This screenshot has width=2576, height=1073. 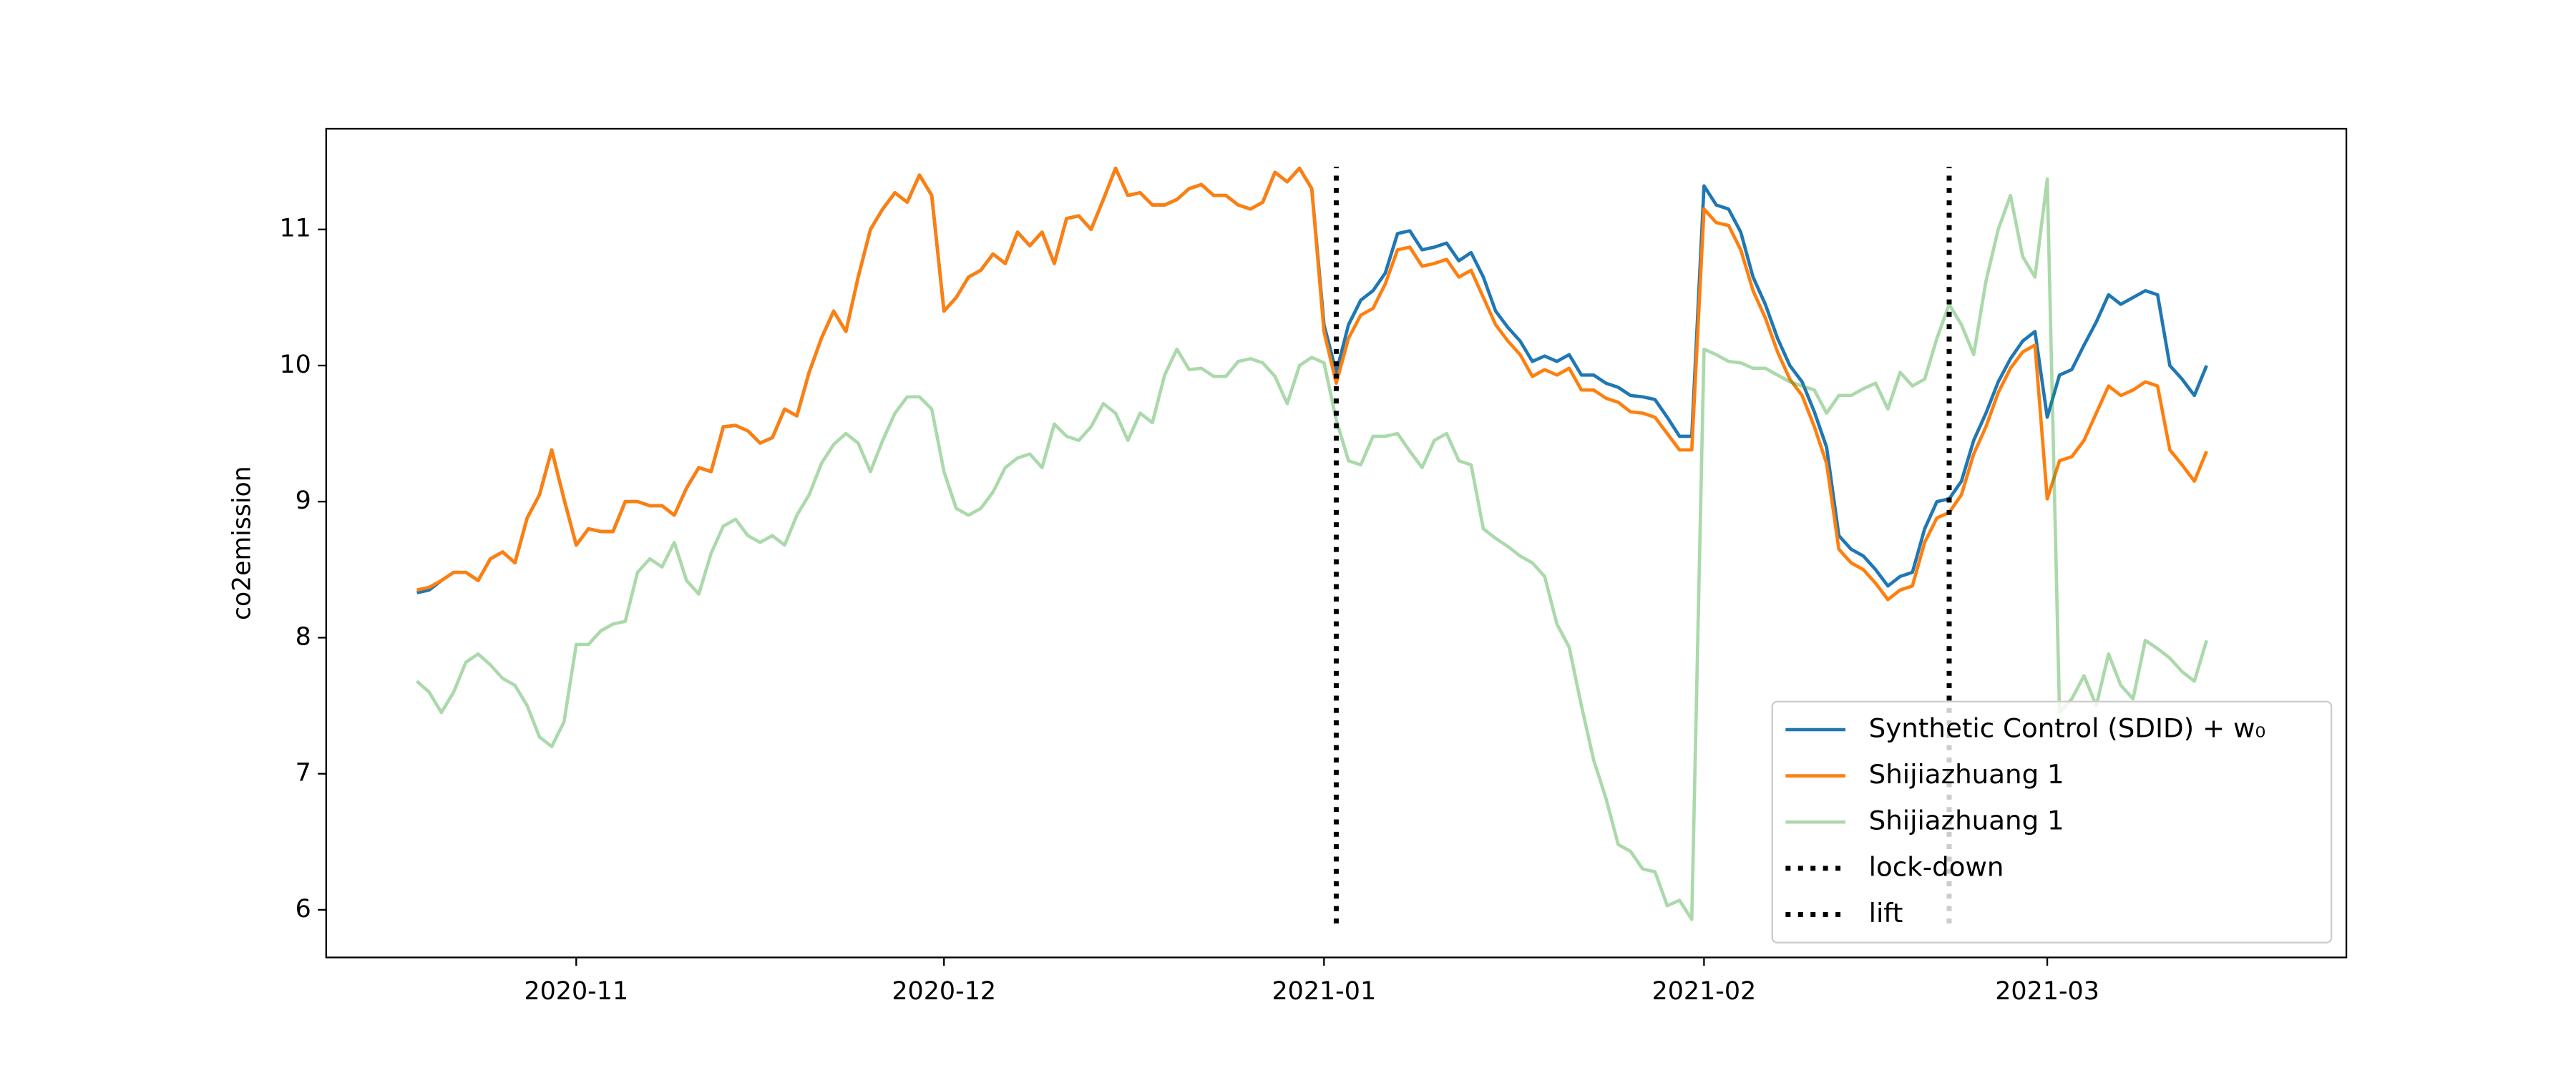 I want to click on y-axis-label: co2emission, so click(x=242, y=543).